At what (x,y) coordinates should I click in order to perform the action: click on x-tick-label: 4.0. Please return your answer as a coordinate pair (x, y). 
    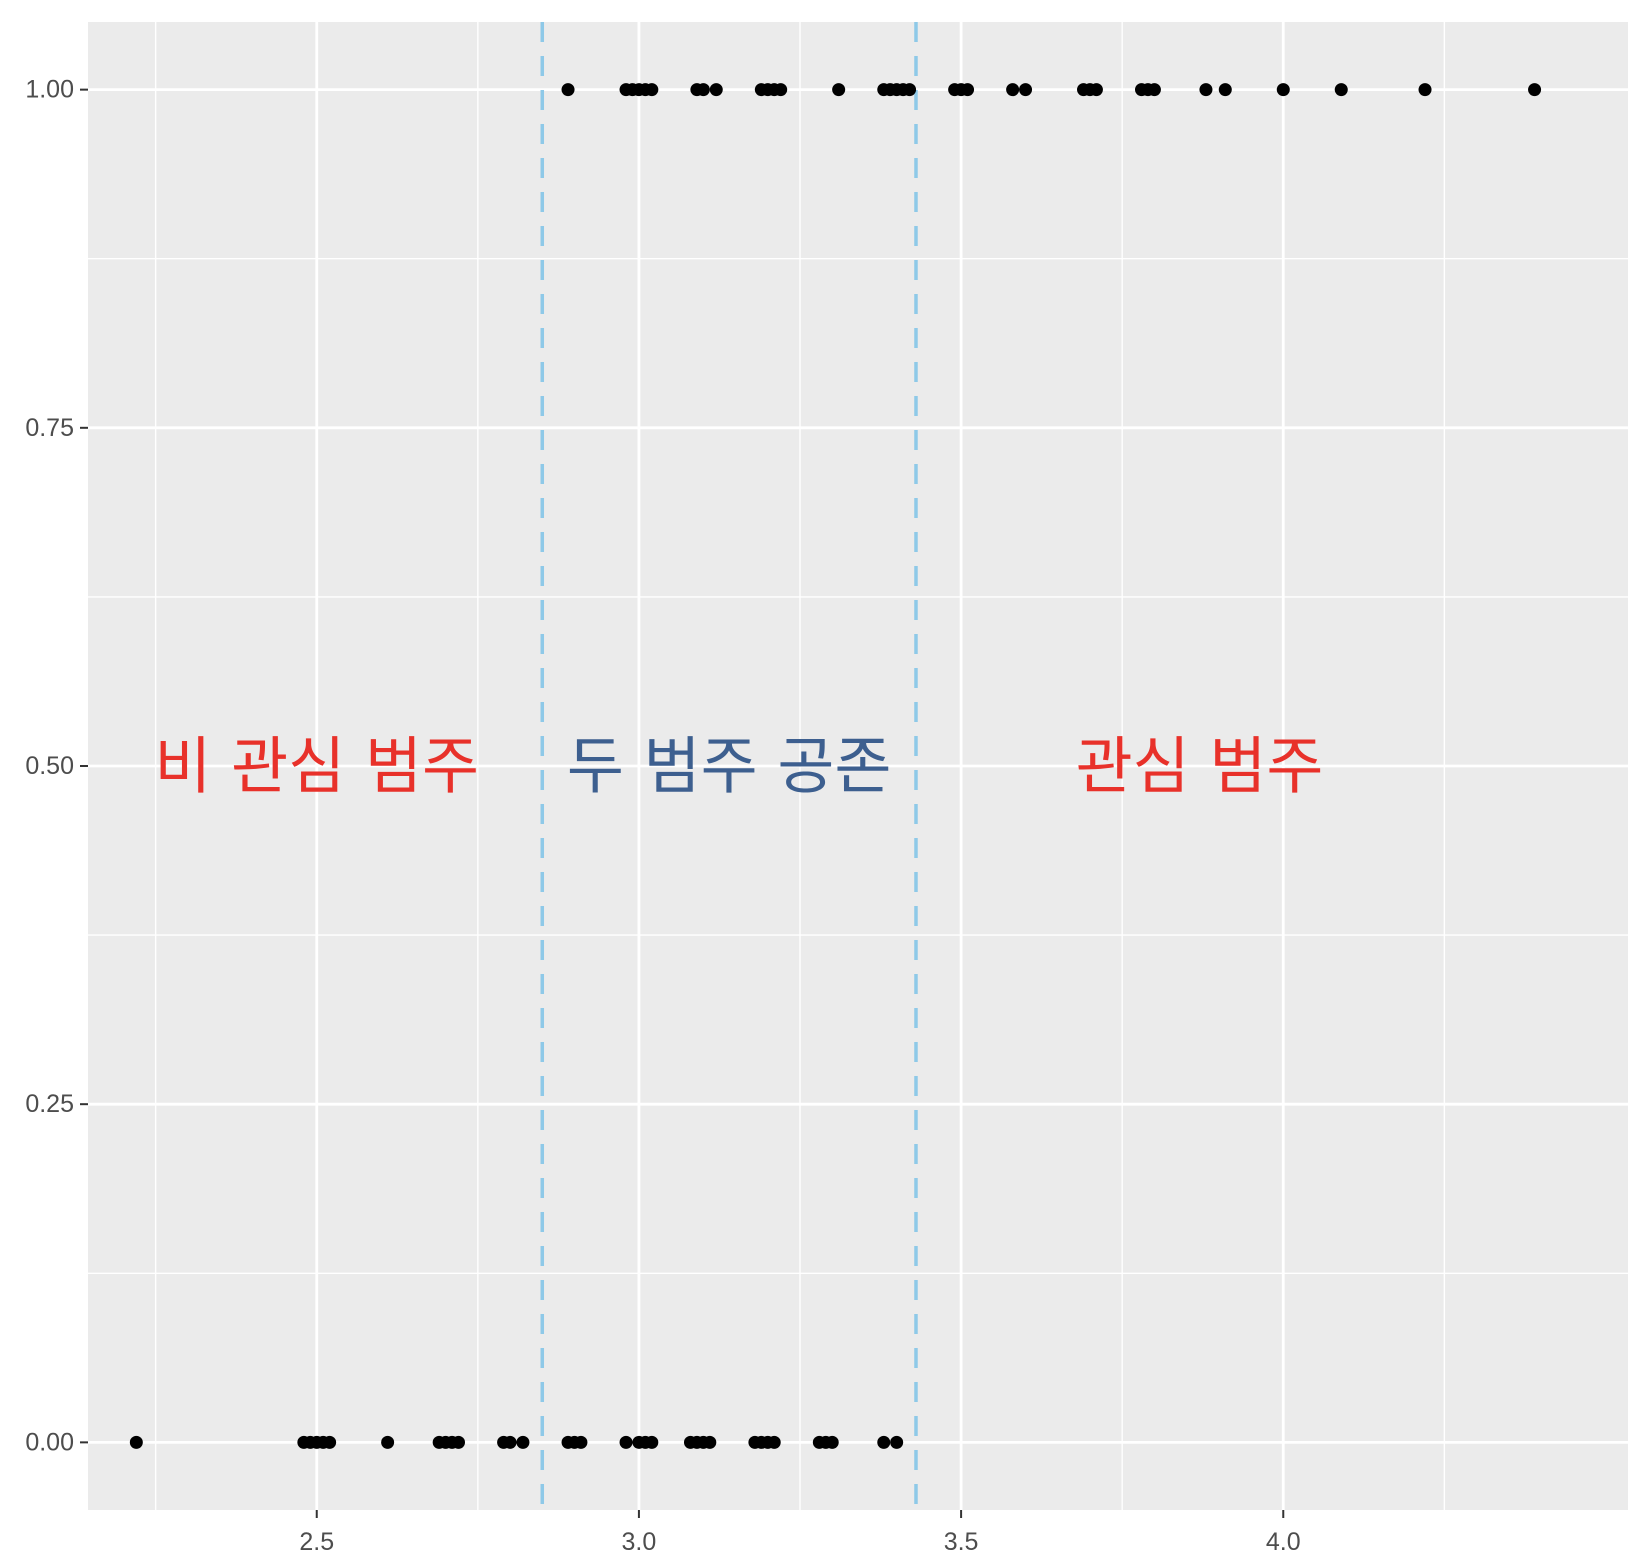
    Looking at the image, I should click on (1283, 1542).